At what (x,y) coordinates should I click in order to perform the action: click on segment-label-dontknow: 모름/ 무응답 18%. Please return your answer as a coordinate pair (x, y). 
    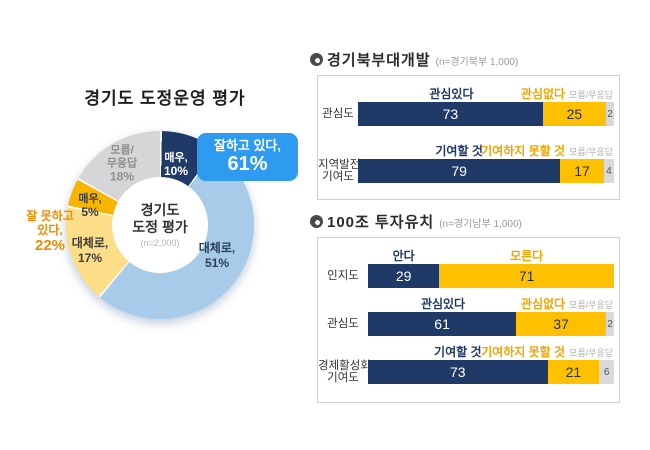
    Looking at the image, I should click on (122, 164).